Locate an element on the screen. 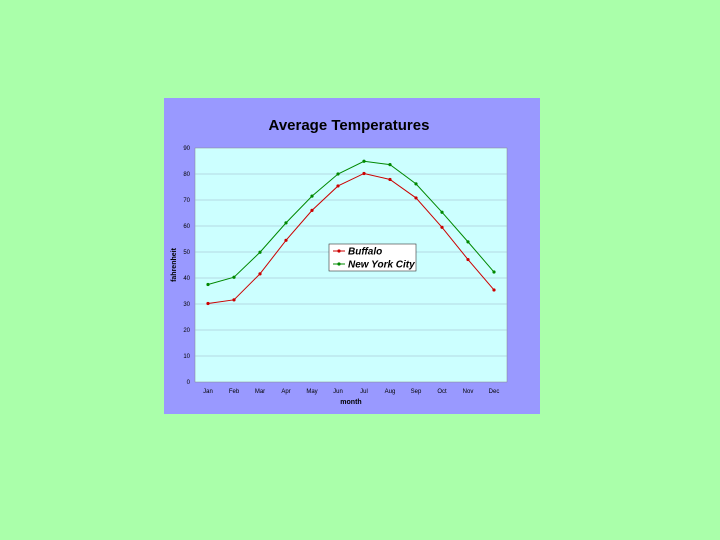 The width and height of the screenshot is (720, 540). x-tick-label: Mar is located at coordinates (260, 392).